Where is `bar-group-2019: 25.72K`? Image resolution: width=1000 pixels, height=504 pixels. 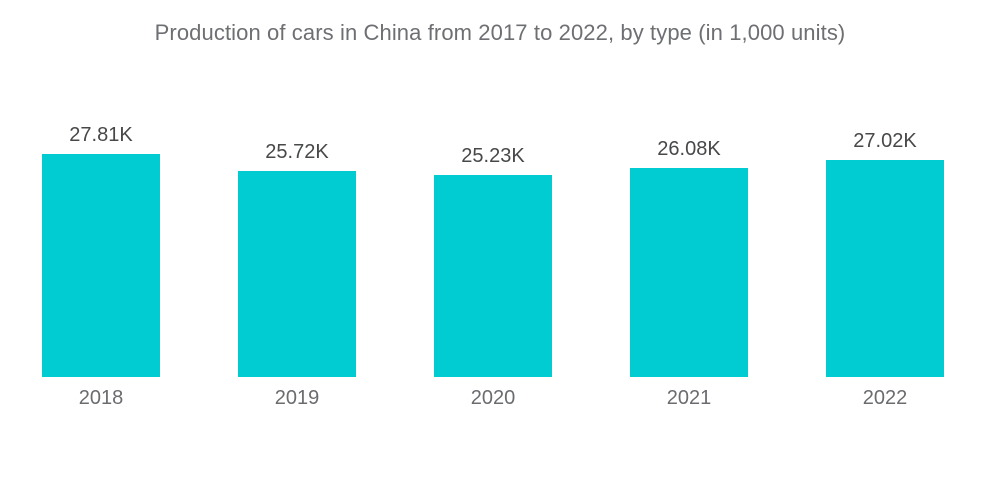 bar-group-2019: 25.72K is located at coordinates (297, 258).